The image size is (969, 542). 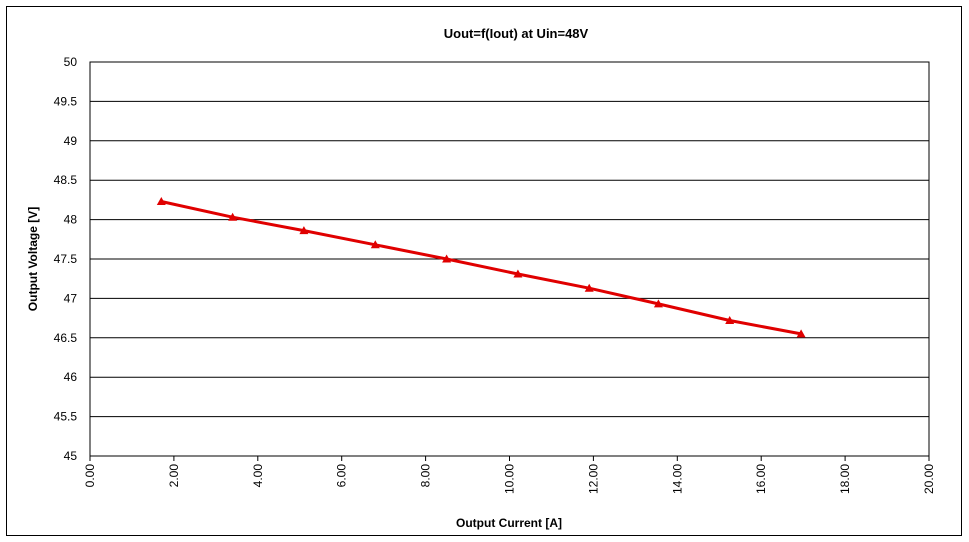 What do you see at coordinates (509, 523) in the screenshot?
I see `x-axis-title: Output Current [A]` at bounding box center [509, 523].